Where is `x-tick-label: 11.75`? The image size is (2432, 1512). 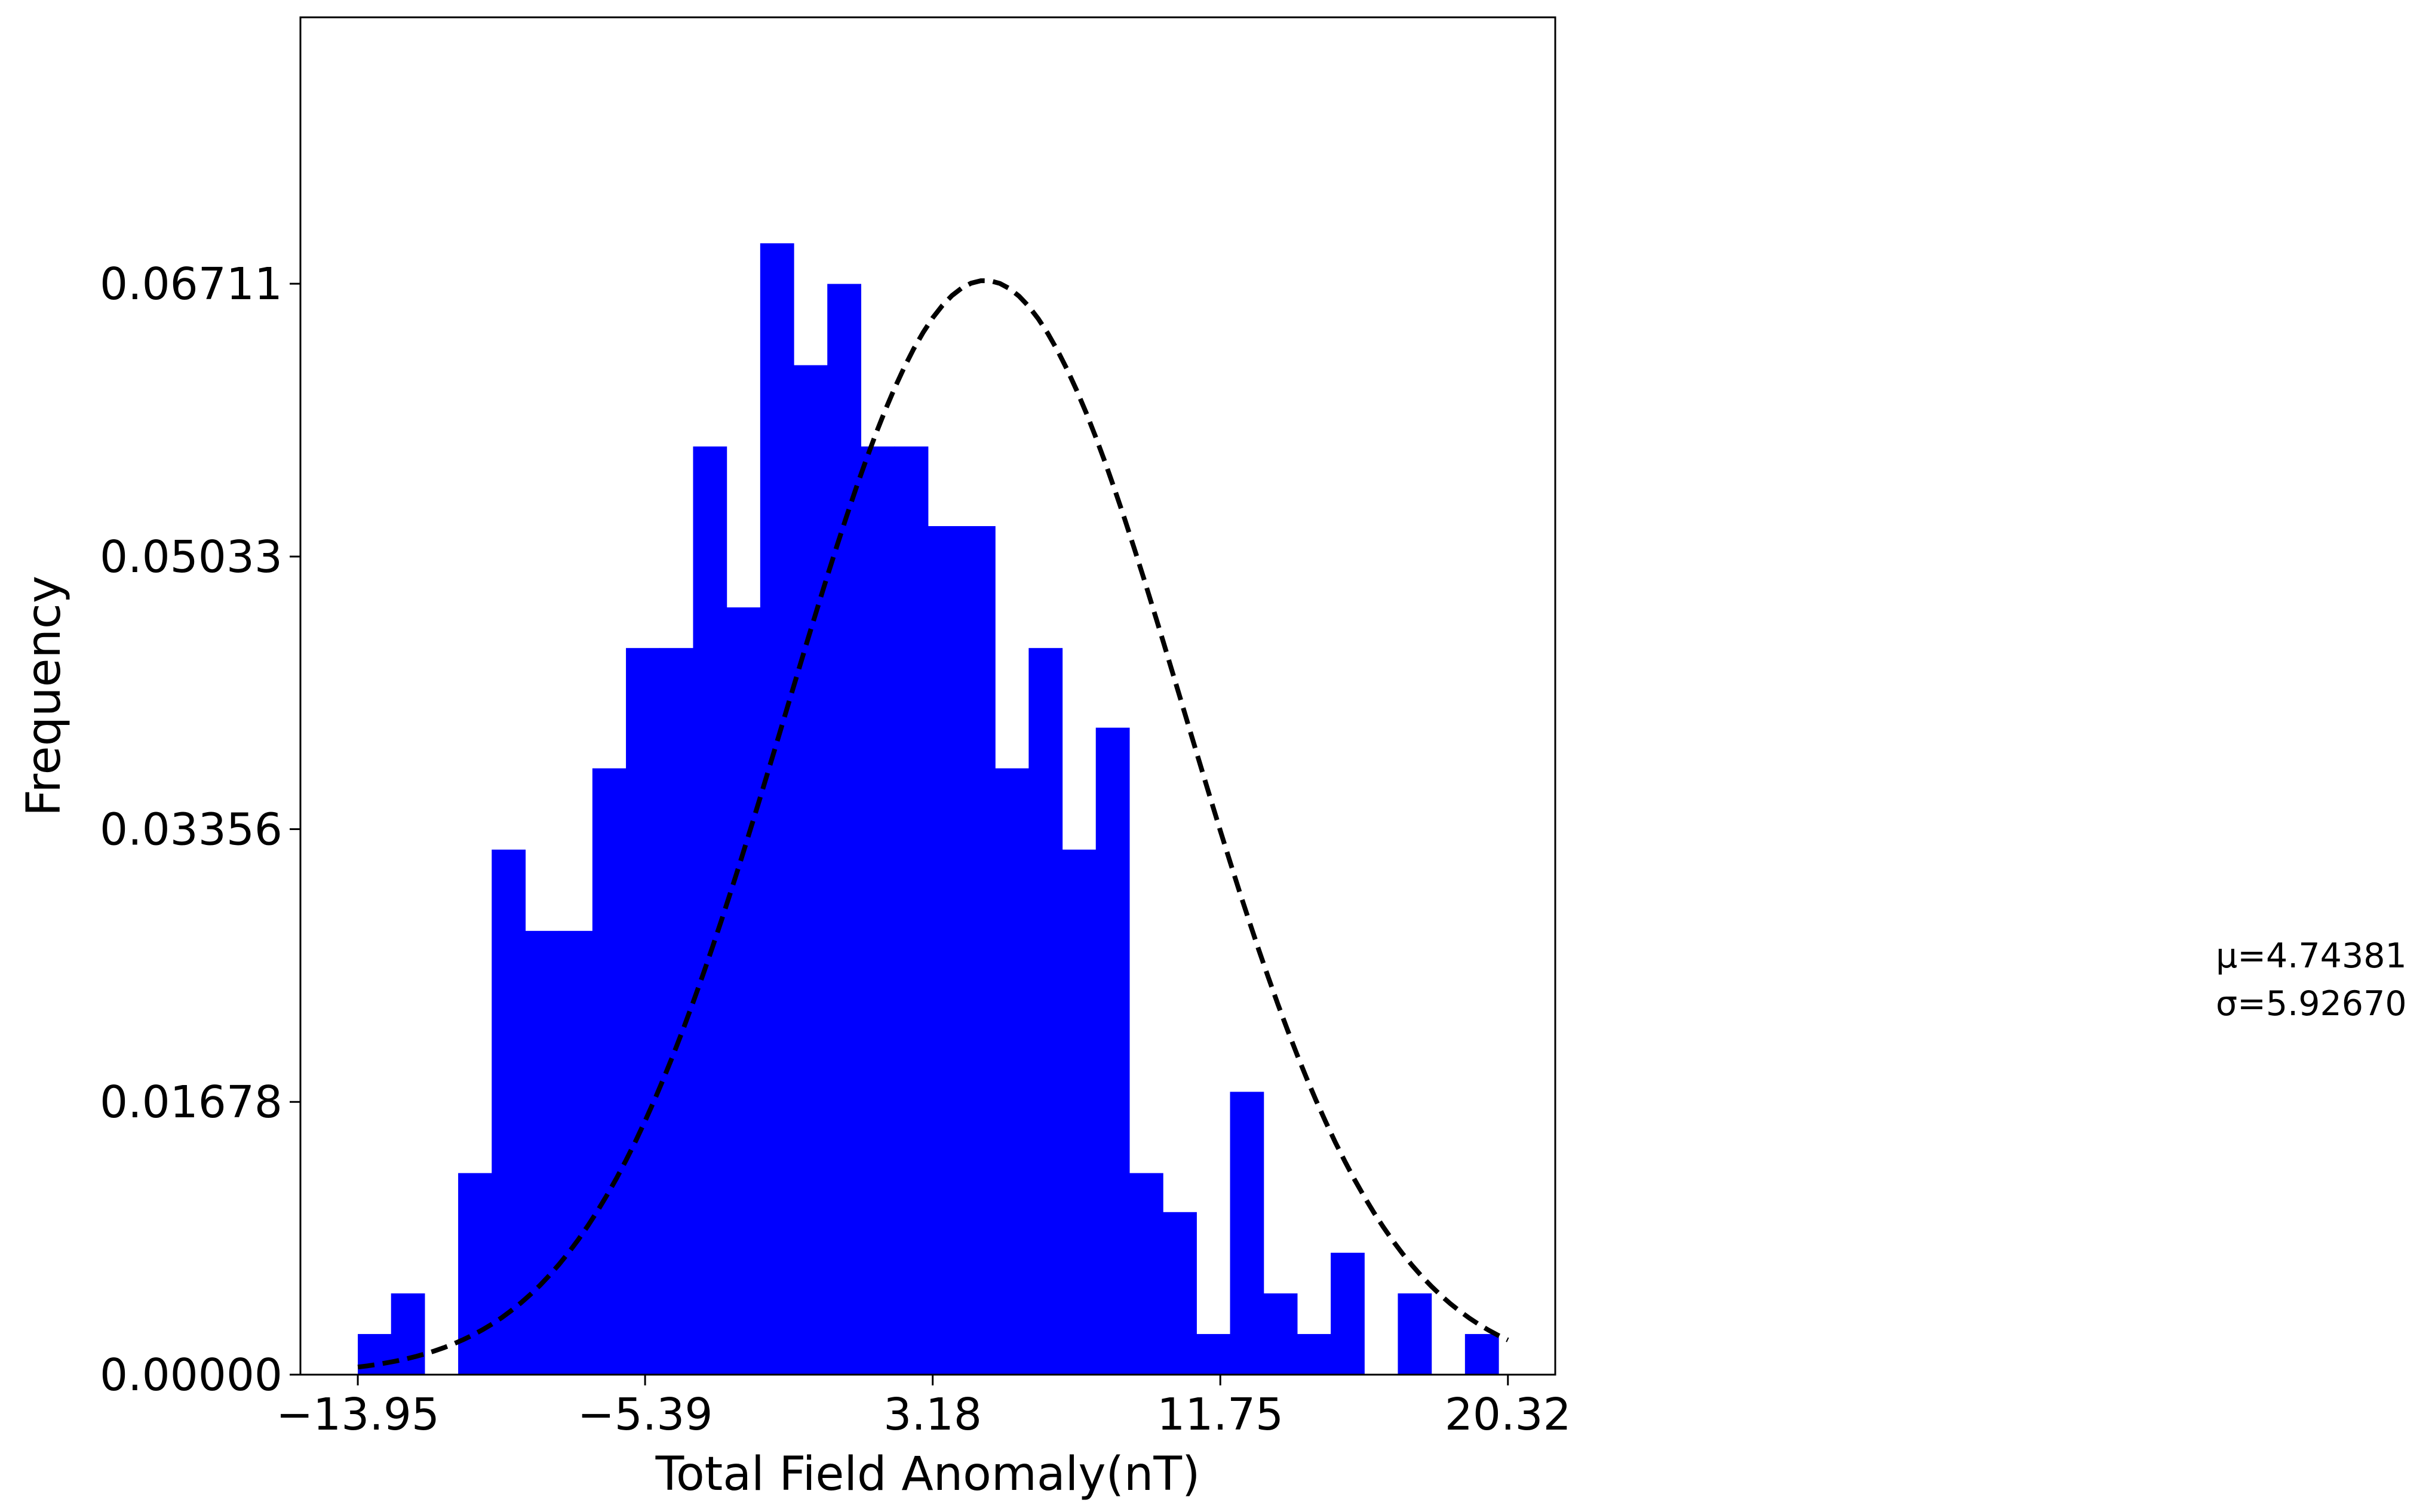
x-tick-label: 11.75 is located at coordinates (1220, 1414).